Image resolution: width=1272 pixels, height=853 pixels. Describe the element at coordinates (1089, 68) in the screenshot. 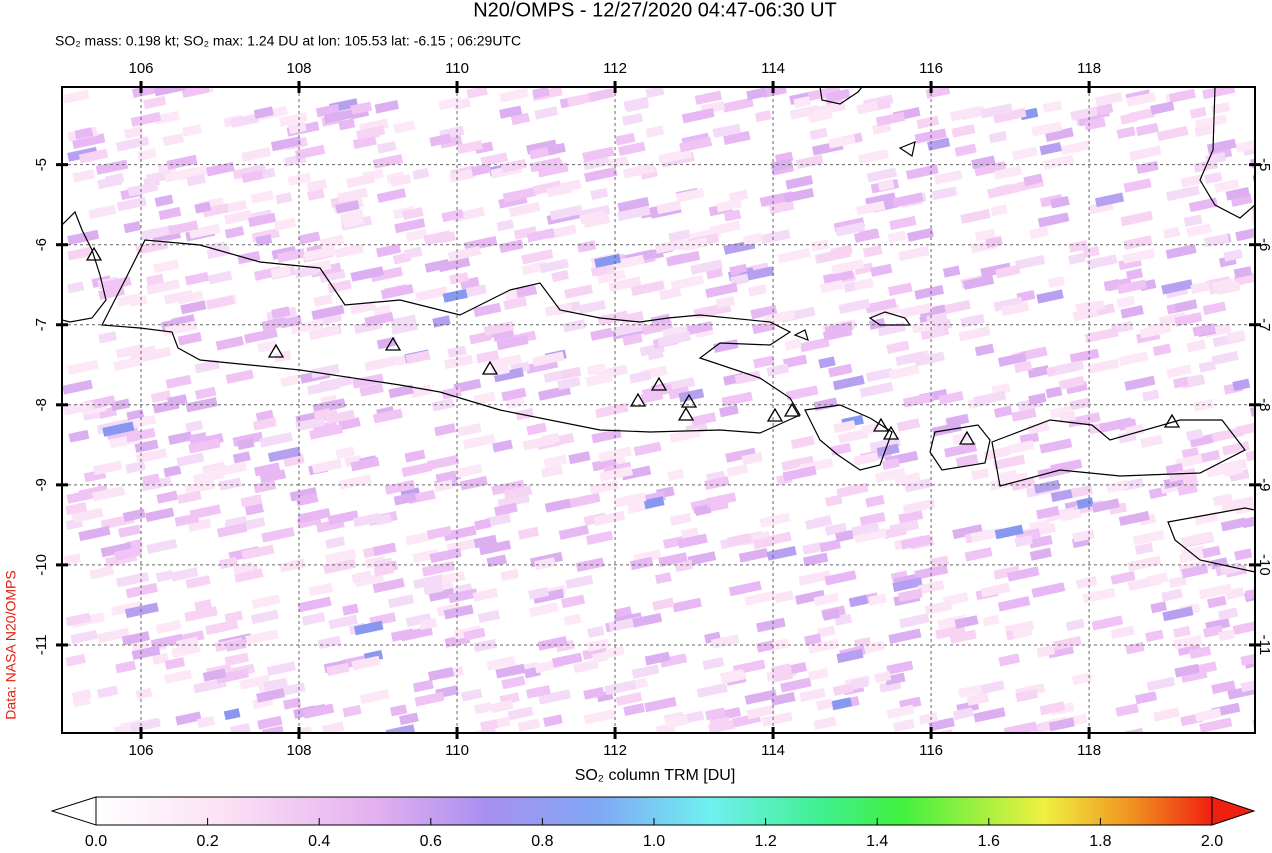

I see `lon-tick-label: 118` at that location.